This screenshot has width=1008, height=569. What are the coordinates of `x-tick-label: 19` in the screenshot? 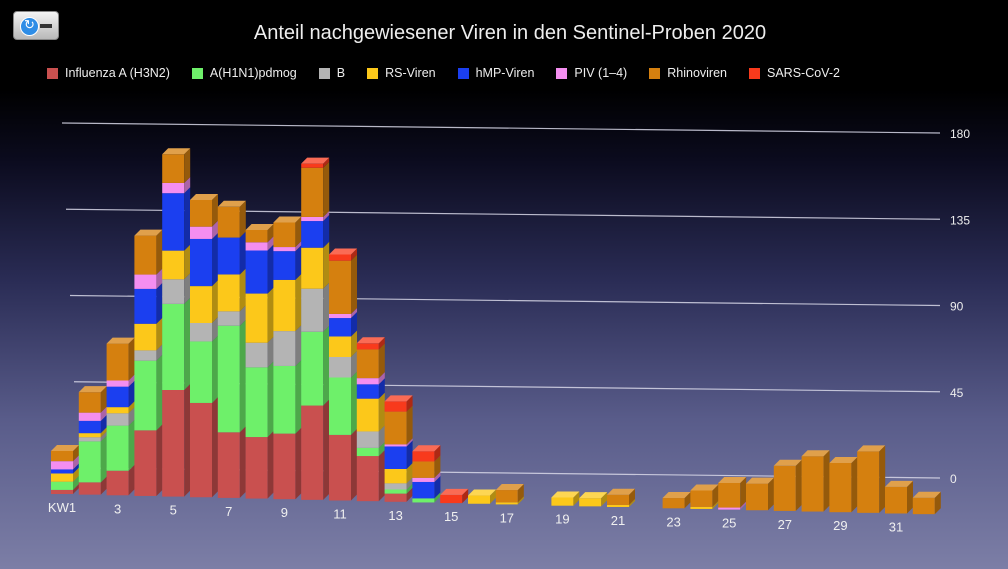 It's located at (562, 519).